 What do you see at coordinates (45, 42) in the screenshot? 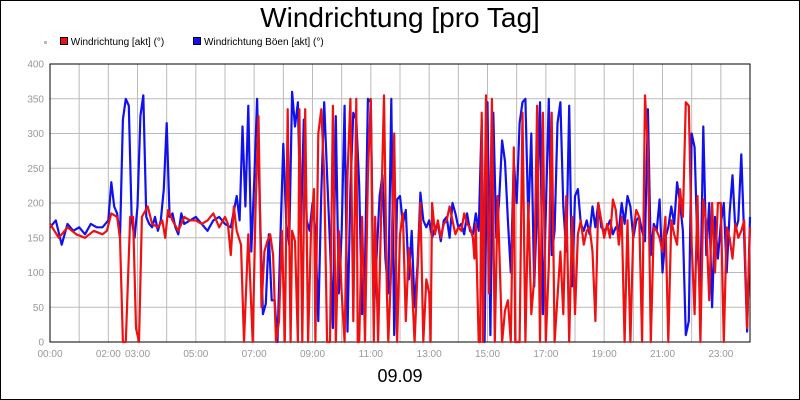
I see `legend-dot-icon` at bounding box center [45, 42].